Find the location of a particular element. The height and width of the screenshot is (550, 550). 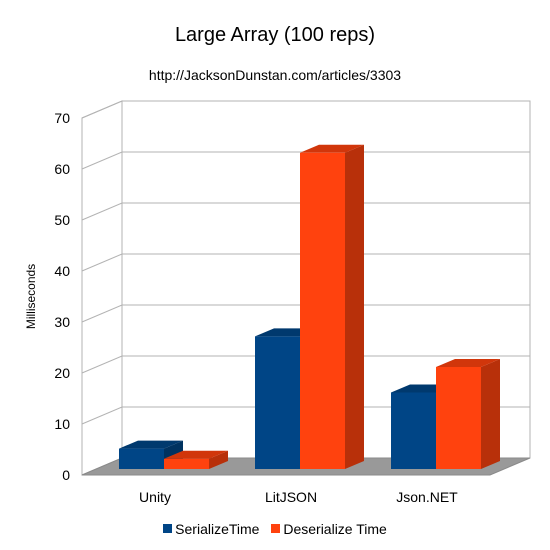

y-tick-label: 10 is located at coordinates (62, 424).